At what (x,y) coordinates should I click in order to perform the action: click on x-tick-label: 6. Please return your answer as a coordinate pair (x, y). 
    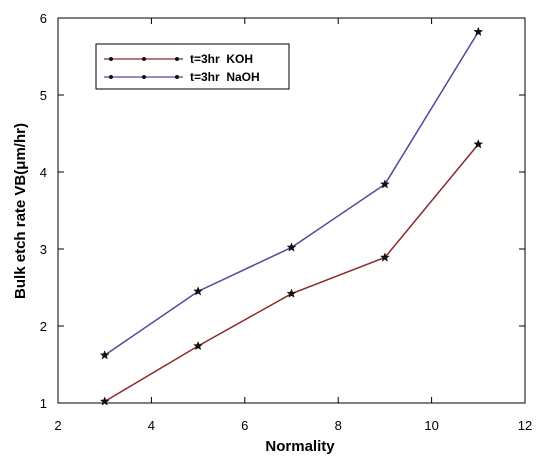
    Looking at the image, I should click on (244, 425).